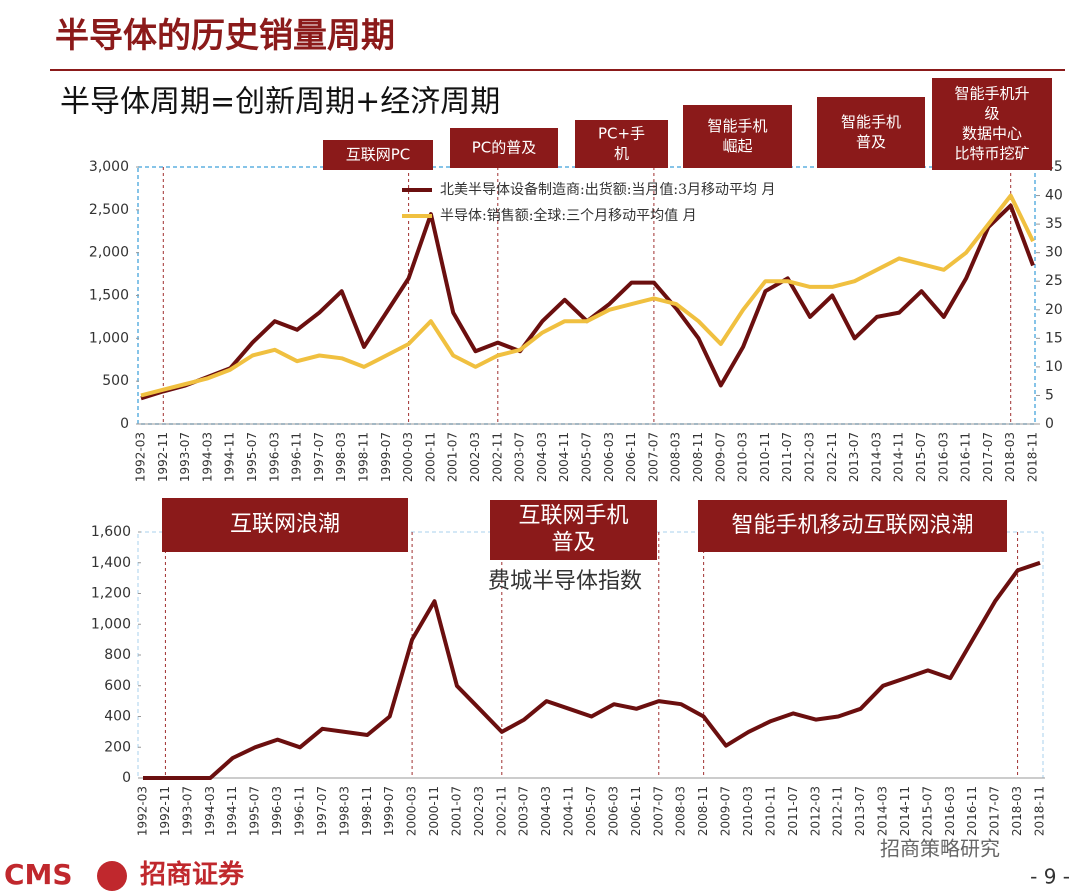 The width and height of the screenshot is (1080, 896). What do you see at coordinates (453, 457) in the screenshot?
I see `x-tick-label: 2001-07` at bounding box center [453, 457].